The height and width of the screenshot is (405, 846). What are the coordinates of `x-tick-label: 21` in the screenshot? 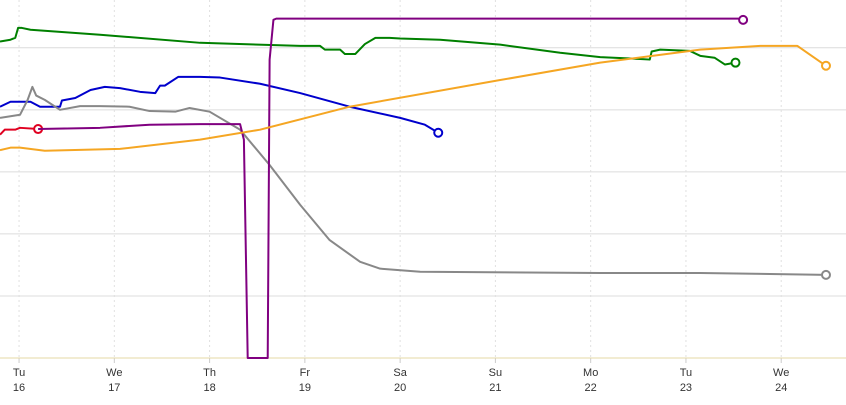 It's located at (495, 388).